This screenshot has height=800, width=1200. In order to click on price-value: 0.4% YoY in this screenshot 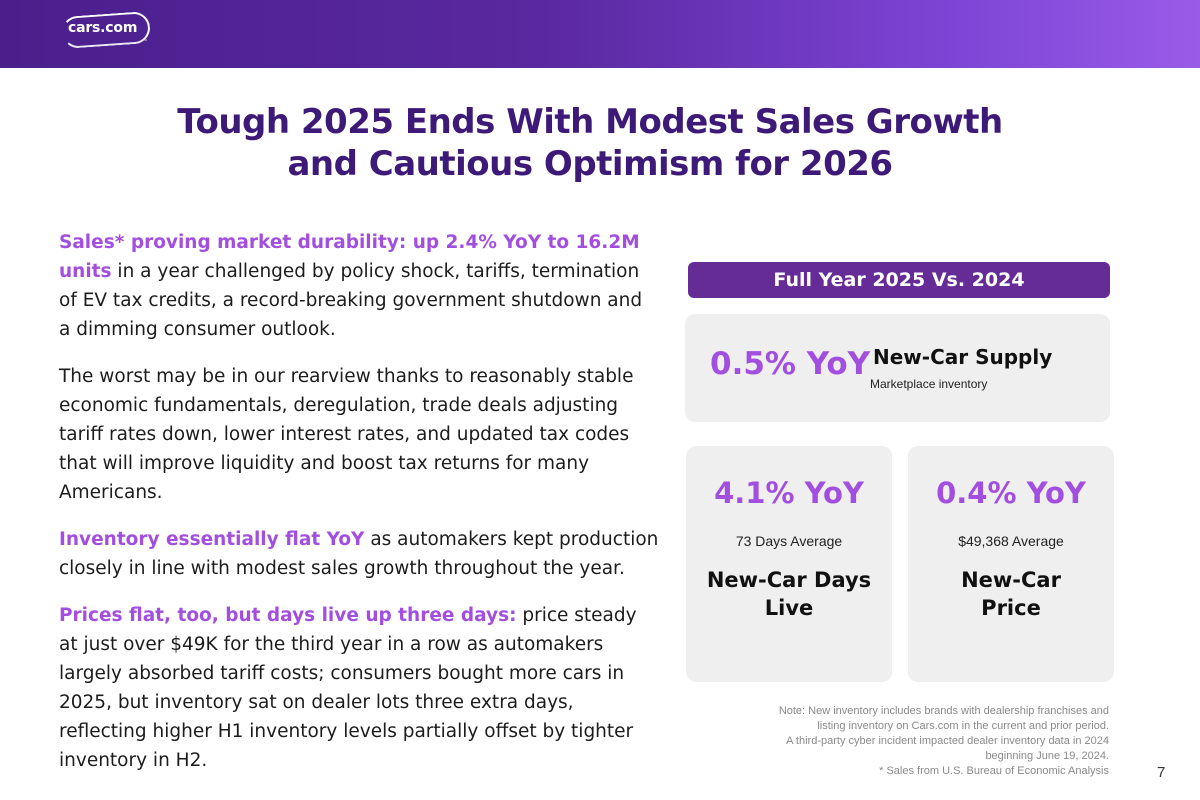, I will do `click(1011, 493)`.